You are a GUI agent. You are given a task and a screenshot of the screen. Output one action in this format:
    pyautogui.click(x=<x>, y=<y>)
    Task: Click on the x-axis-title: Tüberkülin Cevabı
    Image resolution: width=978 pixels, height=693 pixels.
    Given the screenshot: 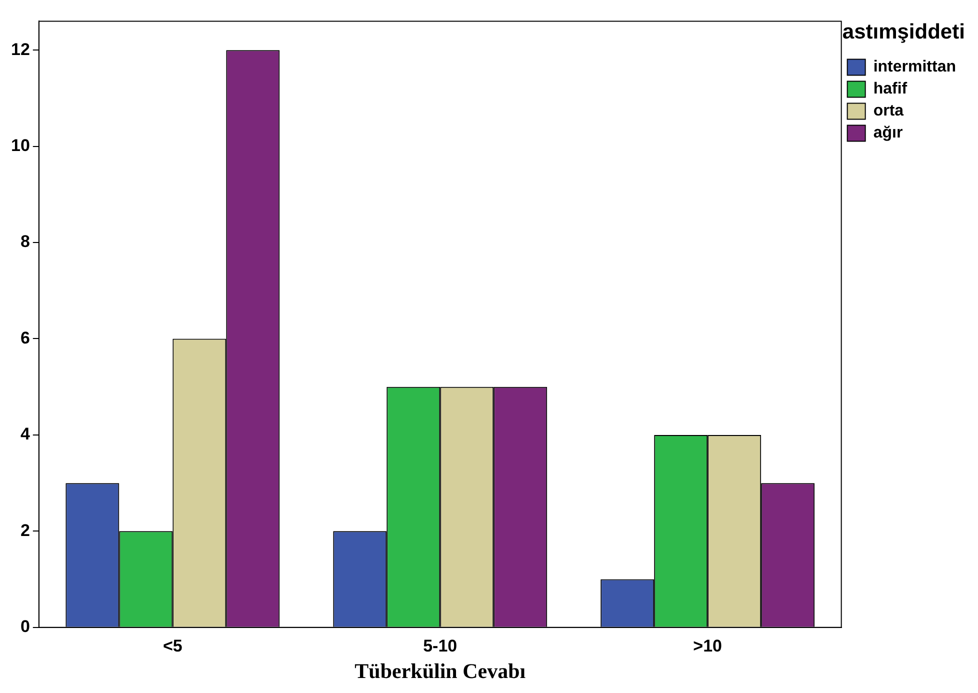 What is the action you would take?
    pyautogui.click(x=440, y=670)
    